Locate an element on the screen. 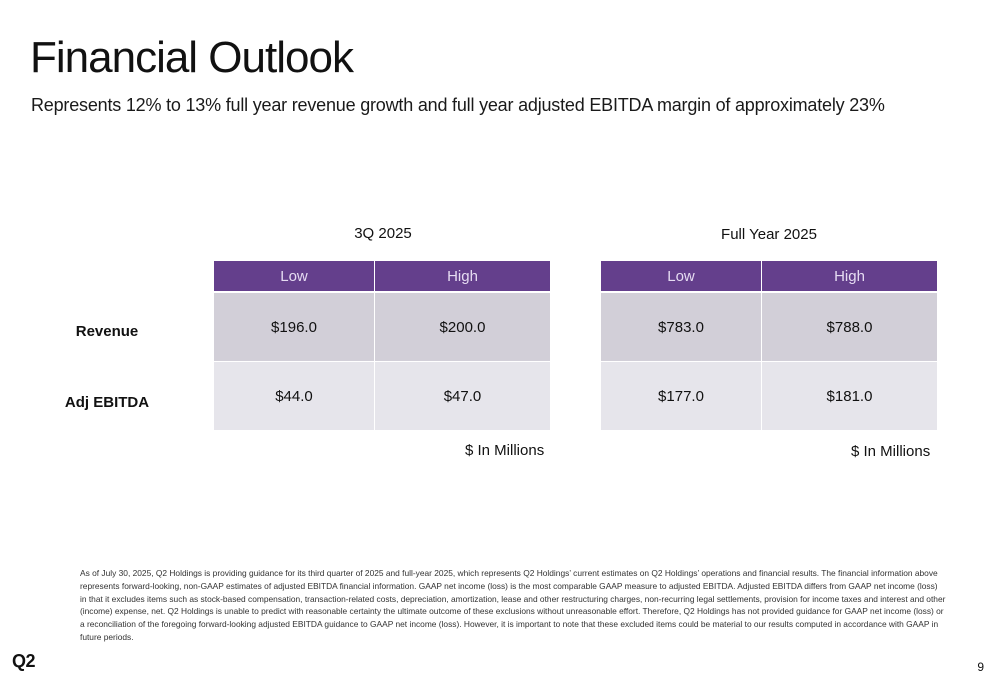 The width and height of the screenshot is (1000, 685). table-row-revenue: $783.0 $788.0 is located at coordinates (769, 327).